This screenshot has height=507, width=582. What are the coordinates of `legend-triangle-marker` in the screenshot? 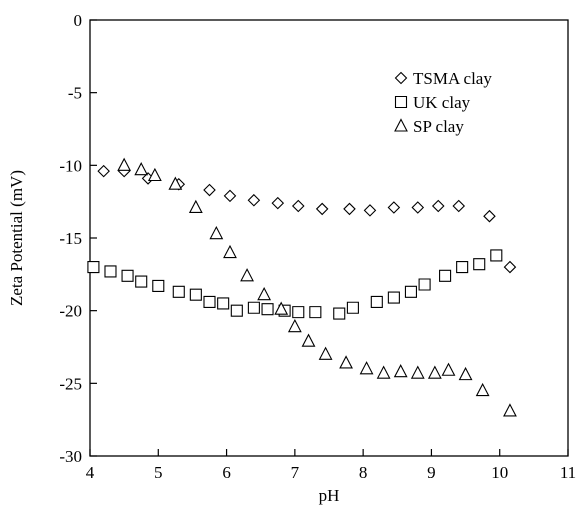 It's located at (401, 125).